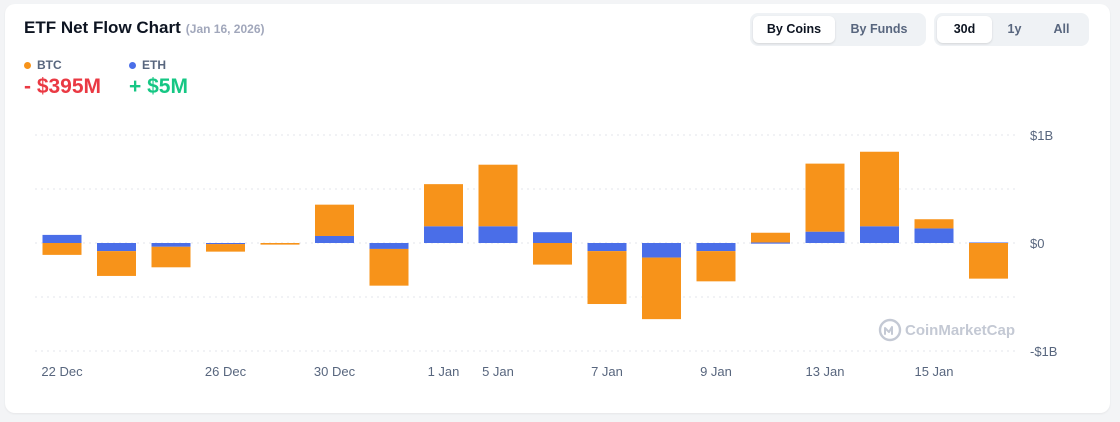 This screenshot has width=1120, height=422. Describe the element at coordinates (879, 29) in the screenshot. I see `by-funds-button: By Funds` at that location.